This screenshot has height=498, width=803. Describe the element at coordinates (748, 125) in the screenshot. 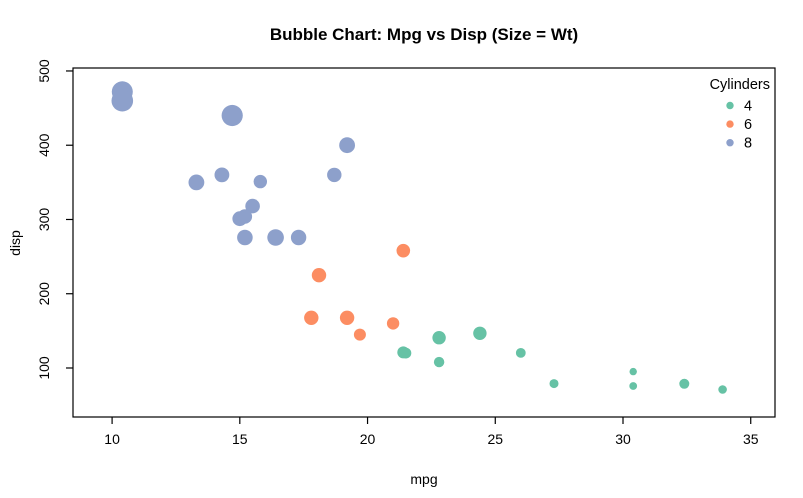

I see `legend-label-6-cyl: 6` at that location.